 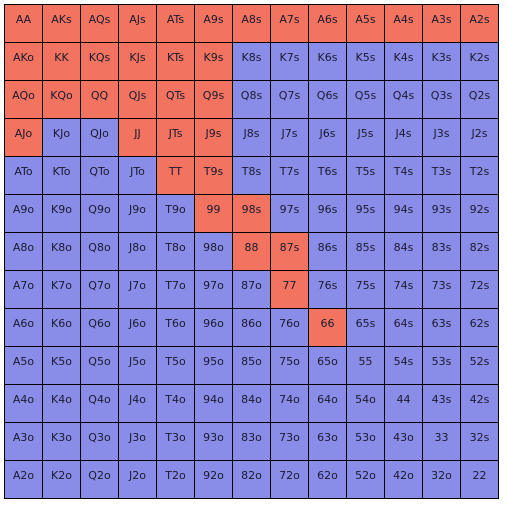 I want to click on hand-cell-a2o: A2o, so click(x=24, y=480).